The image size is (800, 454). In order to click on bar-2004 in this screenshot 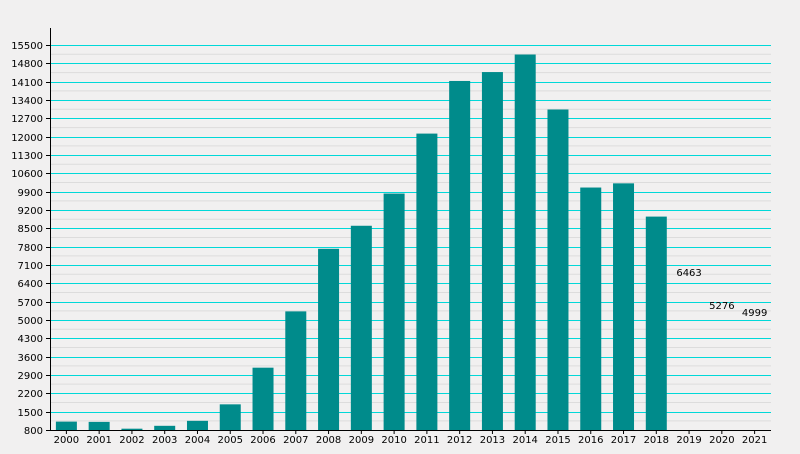, I will do `click(197, 425)`.